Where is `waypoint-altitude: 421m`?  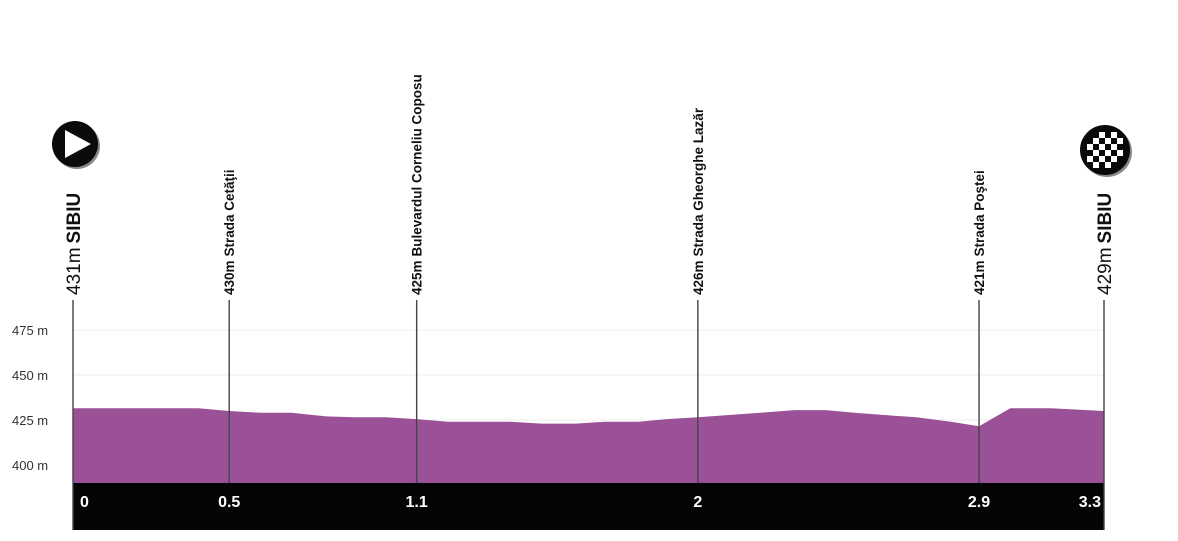
waypoint-altitude: 421m is located at coordinates (979, 277).